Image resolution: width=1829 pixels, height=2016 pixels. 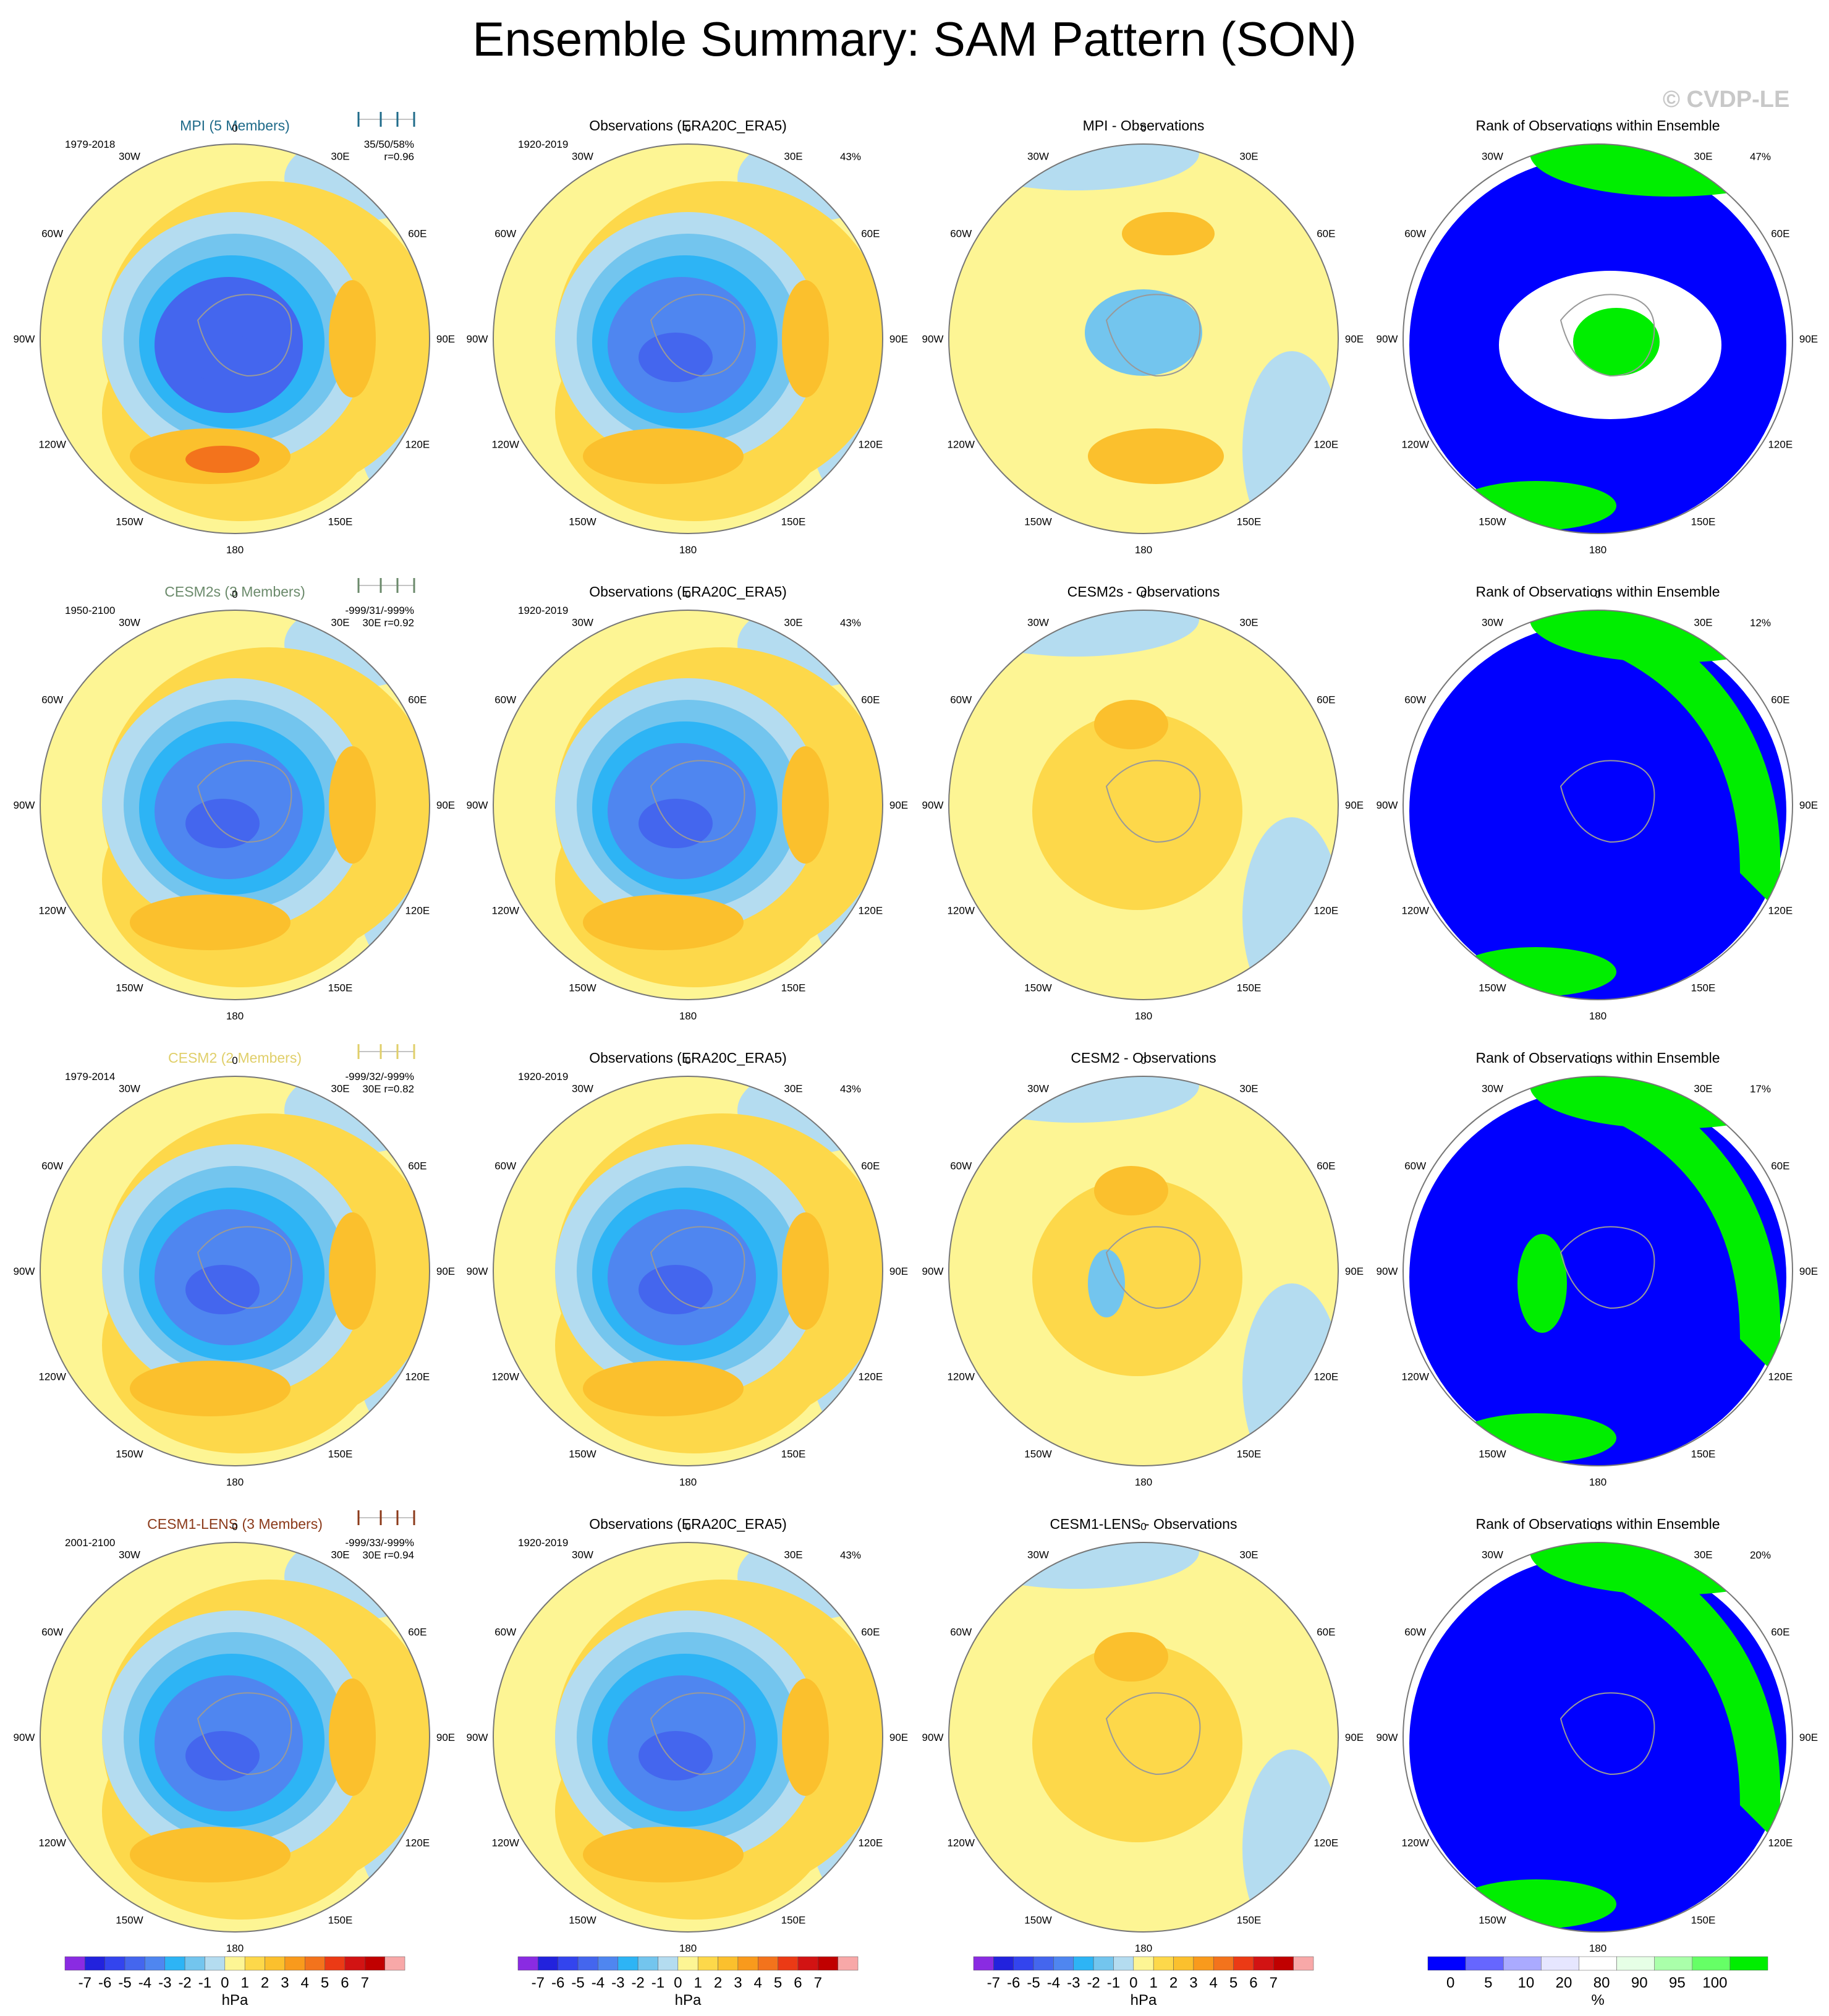 I want to click on model-period: 1979-2018, so click(x=90, y=144).